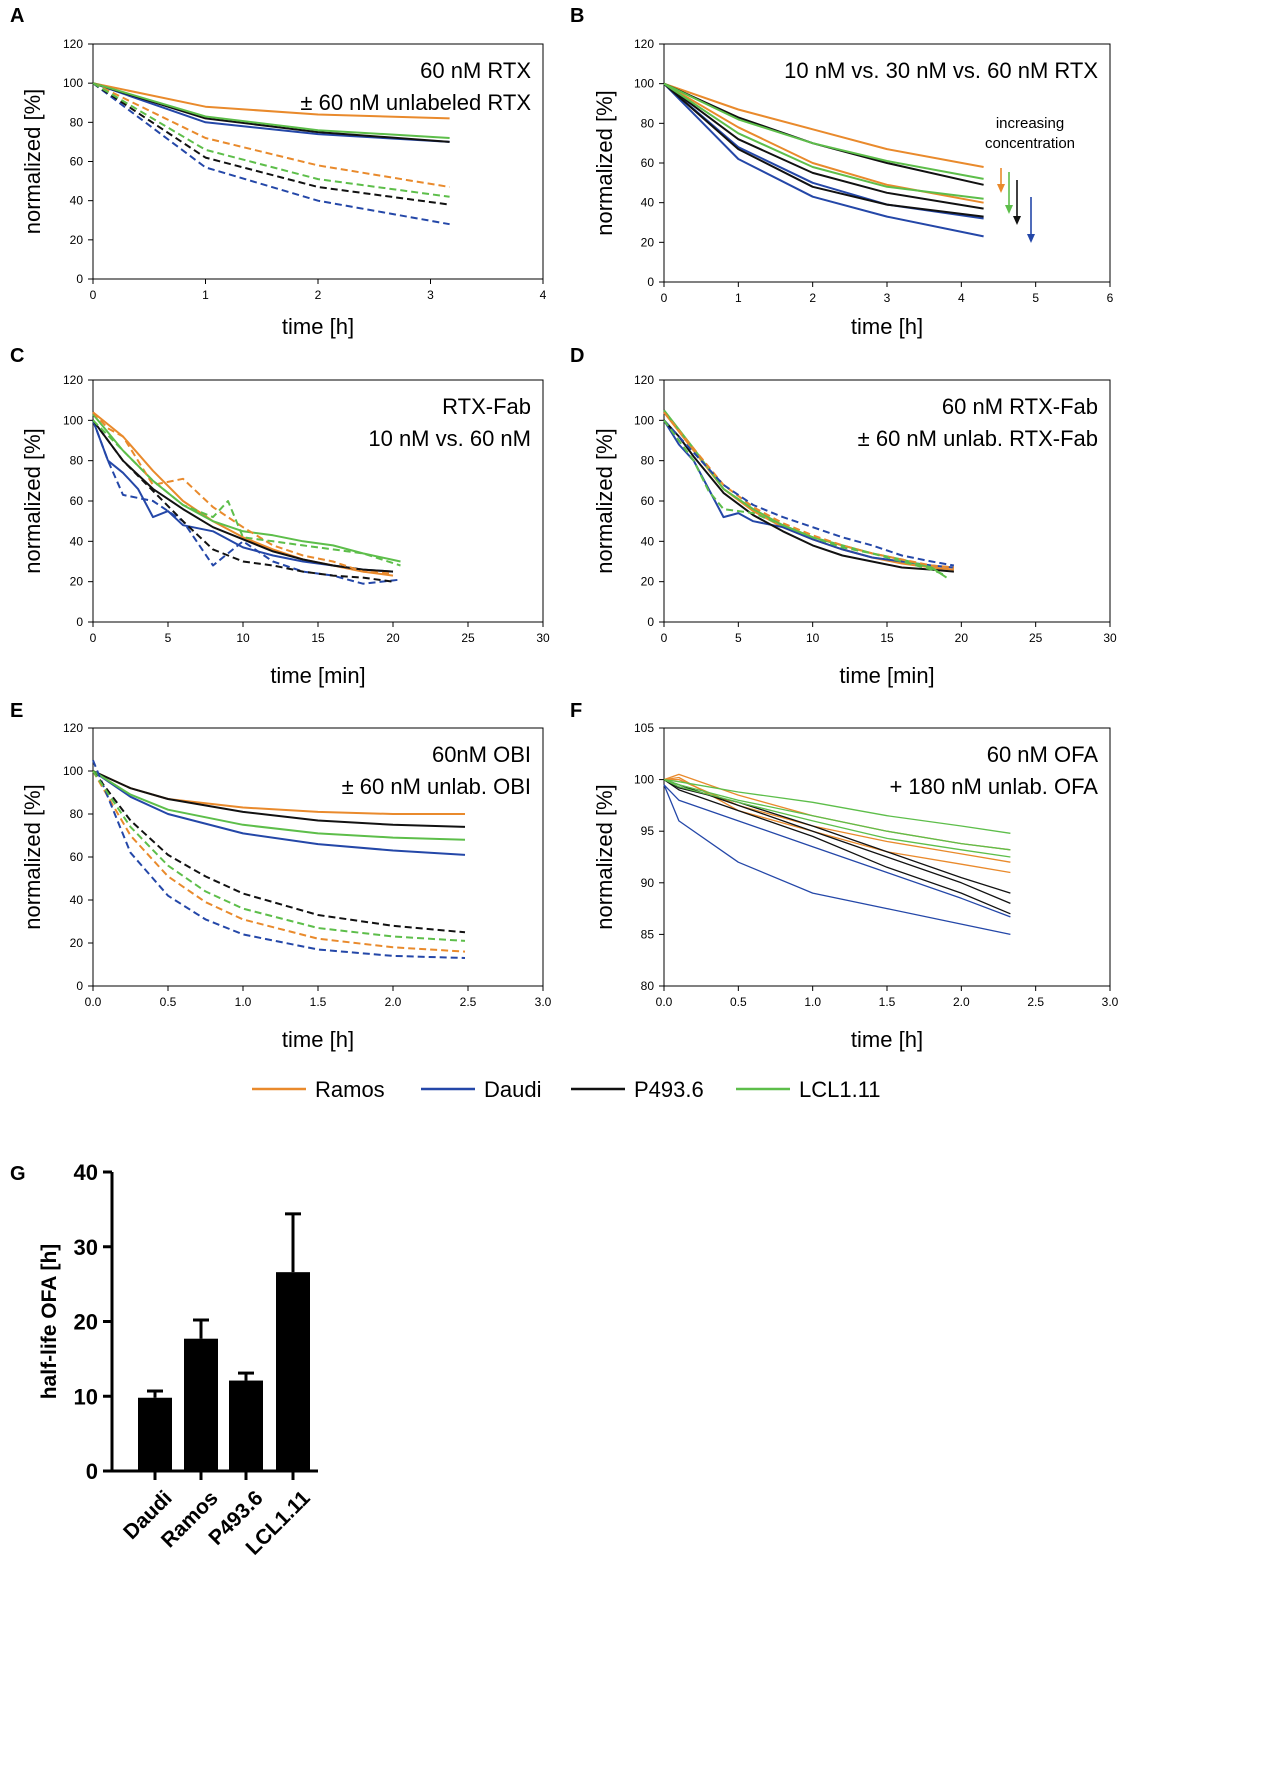 This screenshot has height=1771, width=1276. What do you see at coordinates (93, 295) in the screenshot?
I see `x-tick-label: 0` at bounding box center [93, 295].